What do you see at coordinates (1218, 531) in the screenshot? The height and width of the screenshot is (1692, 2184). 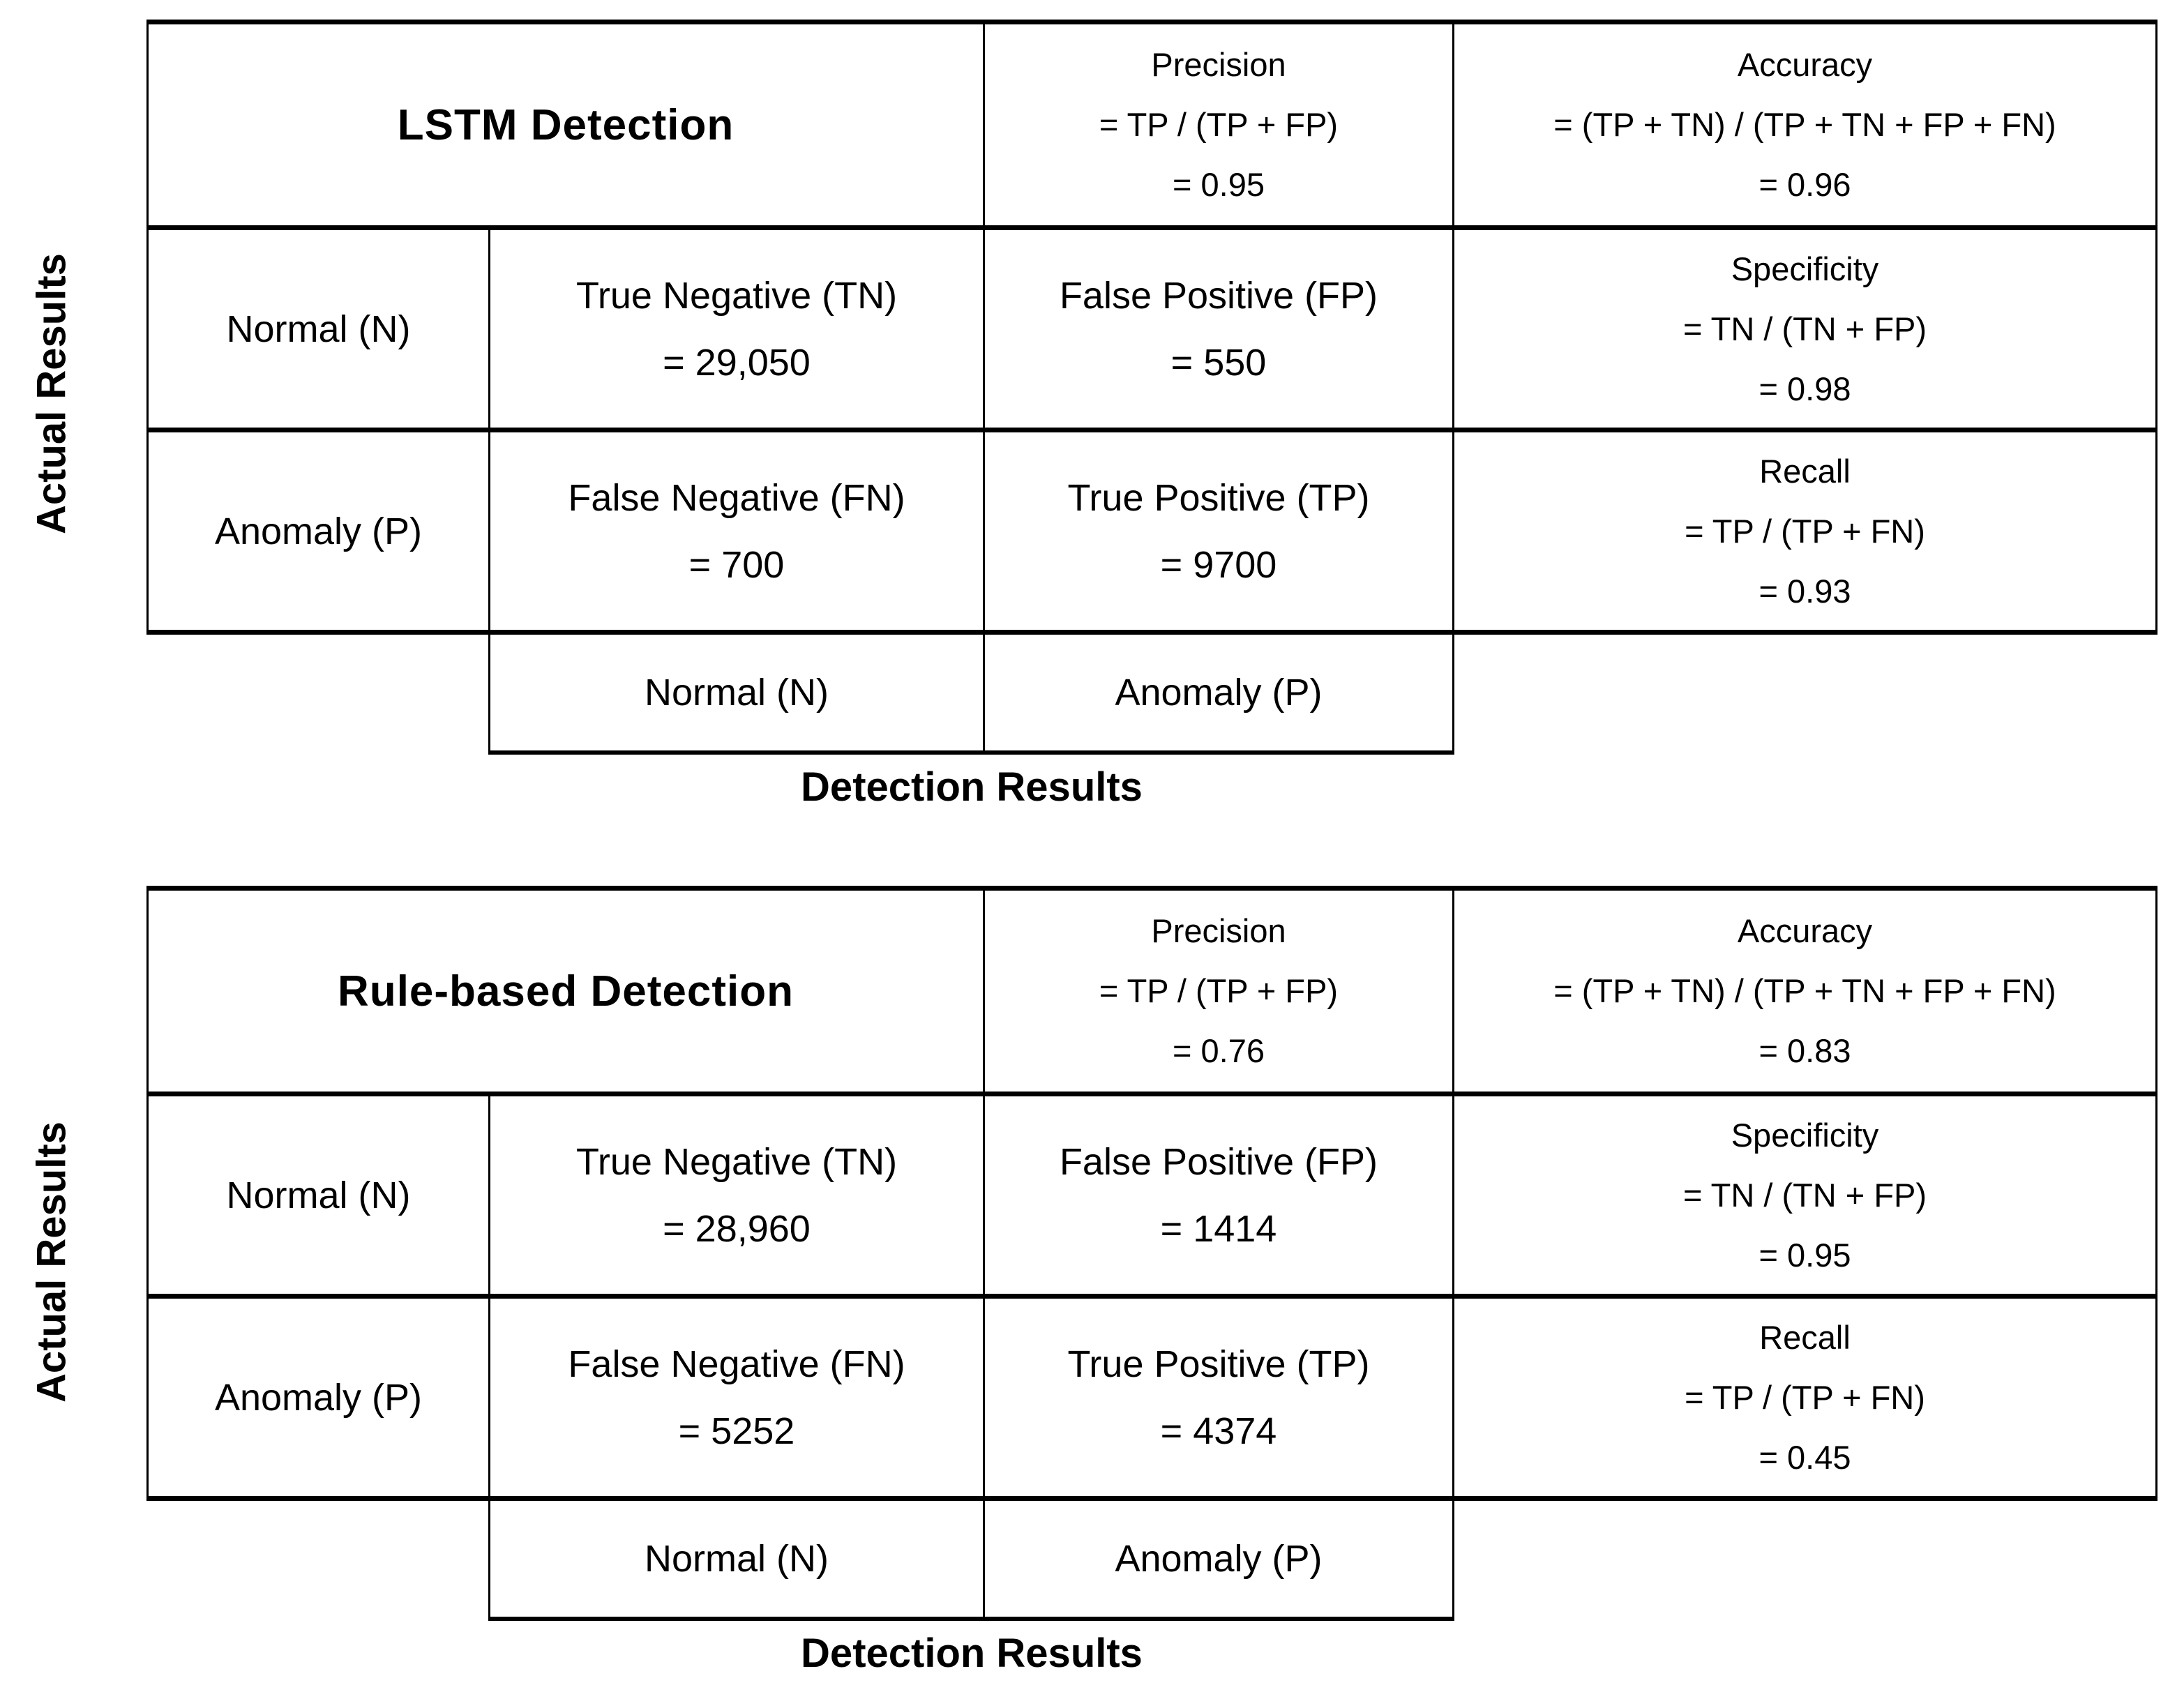 I see `true-positive-cell: True Positive (TP) = 9700` at bounding box center [1218, 531].